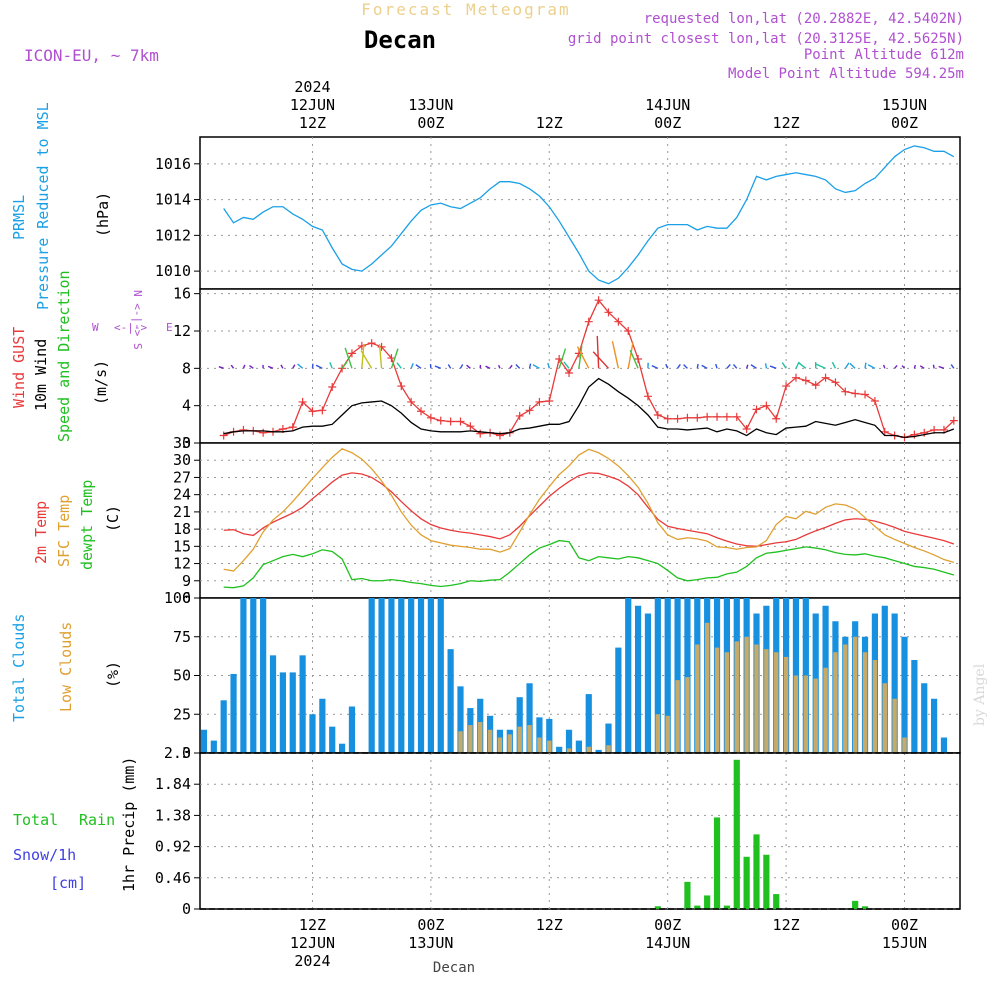 This screenshot has height=1000, width=1000. I want to click on wind-desc-label: Speed and Direction, so click(64, 356).